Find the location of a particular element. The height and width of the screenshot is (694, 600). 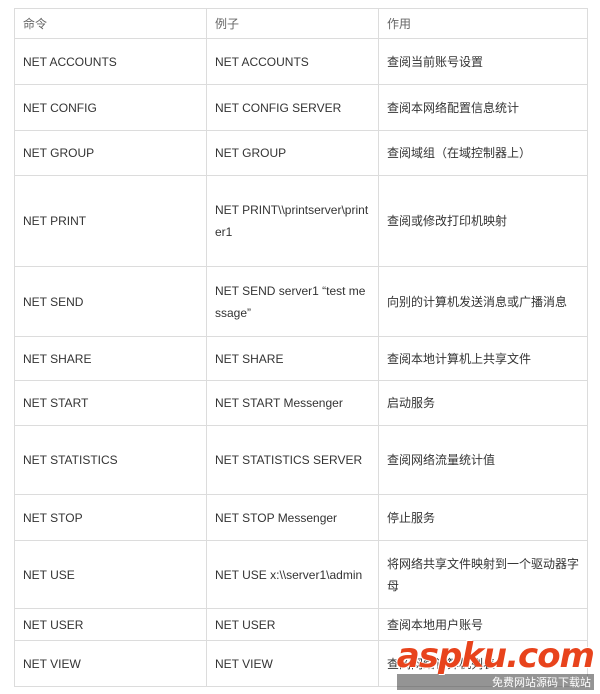

cell: NET PRINT is located at coordinates (110, 221).